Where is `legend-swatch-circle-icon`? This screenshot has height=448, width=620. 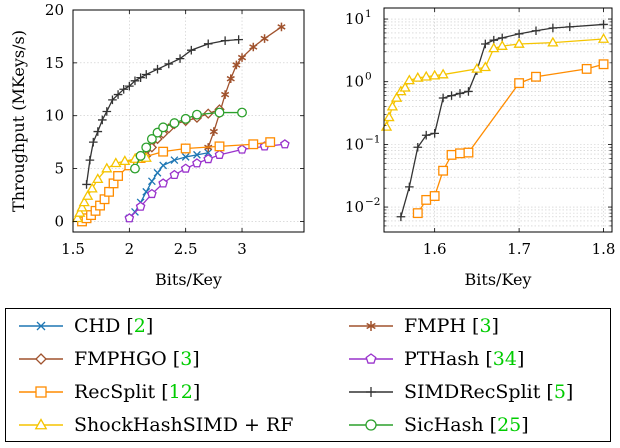 legend-swatch-circle-icon is located at coordinates (371, 424).